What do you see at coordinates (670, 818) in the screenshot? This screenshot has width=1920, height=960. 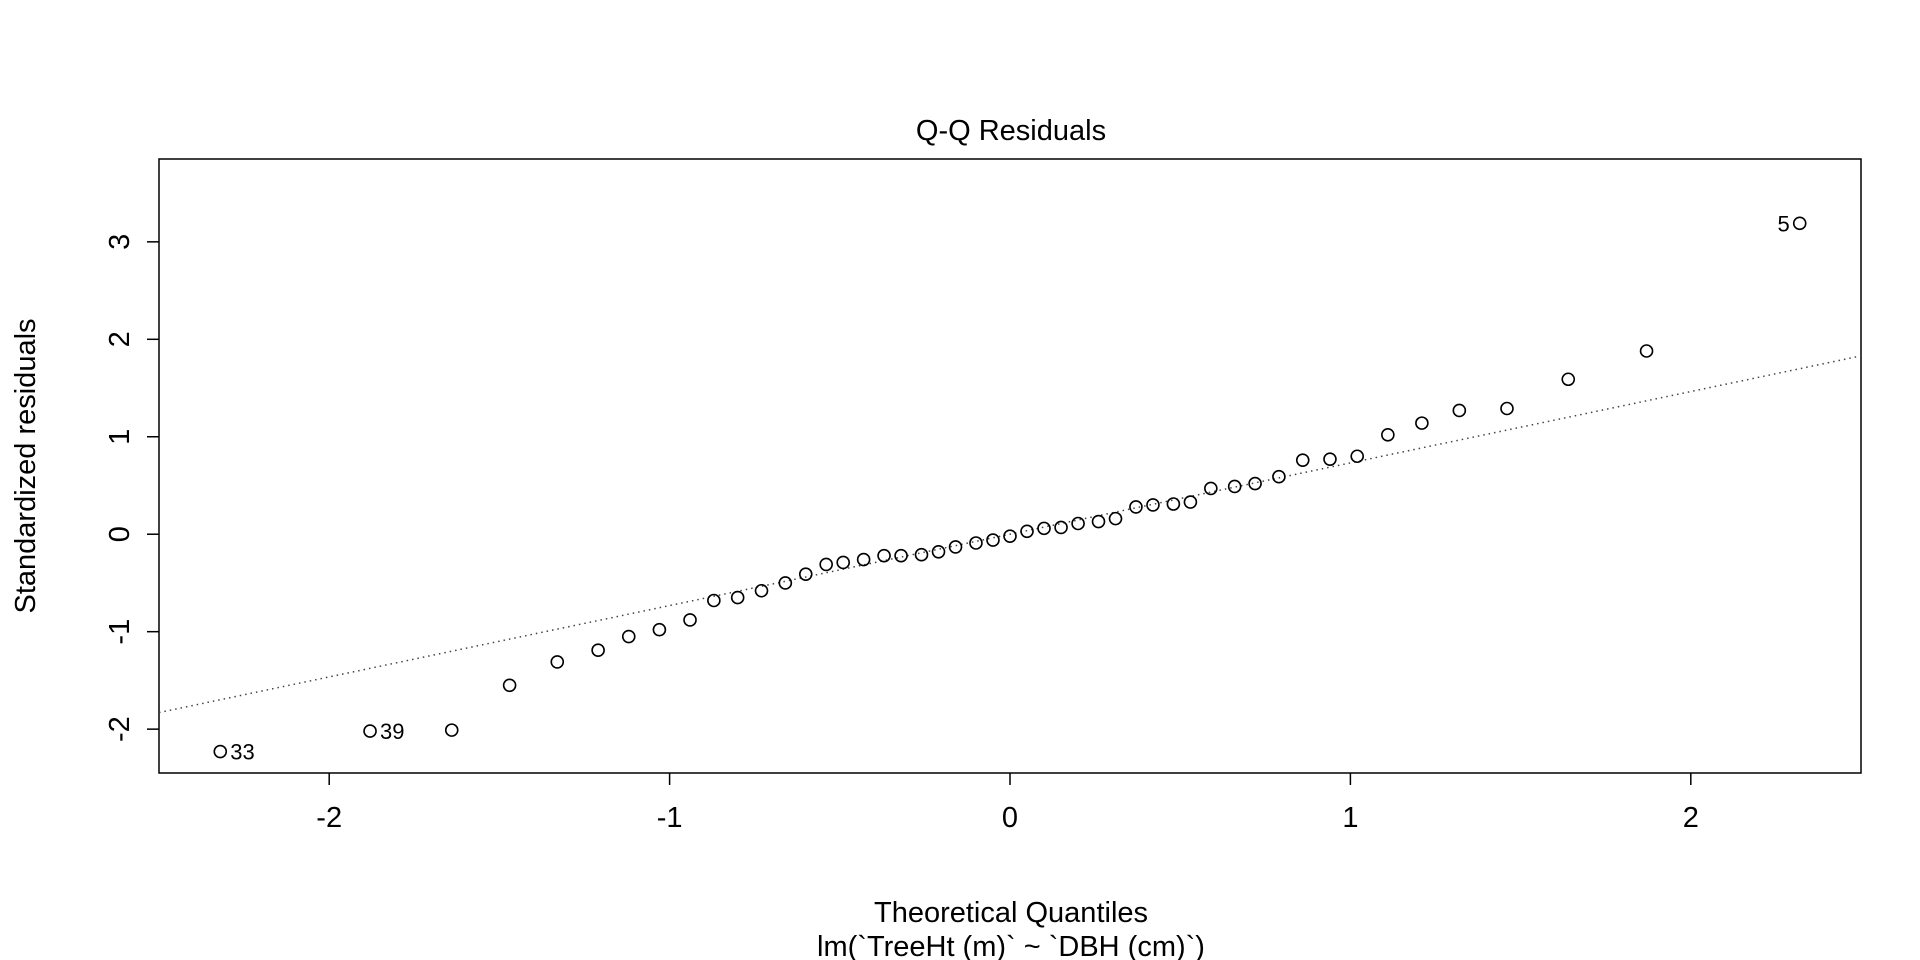 I see `x-tick-label: -1` at bounding box center [670, 818].